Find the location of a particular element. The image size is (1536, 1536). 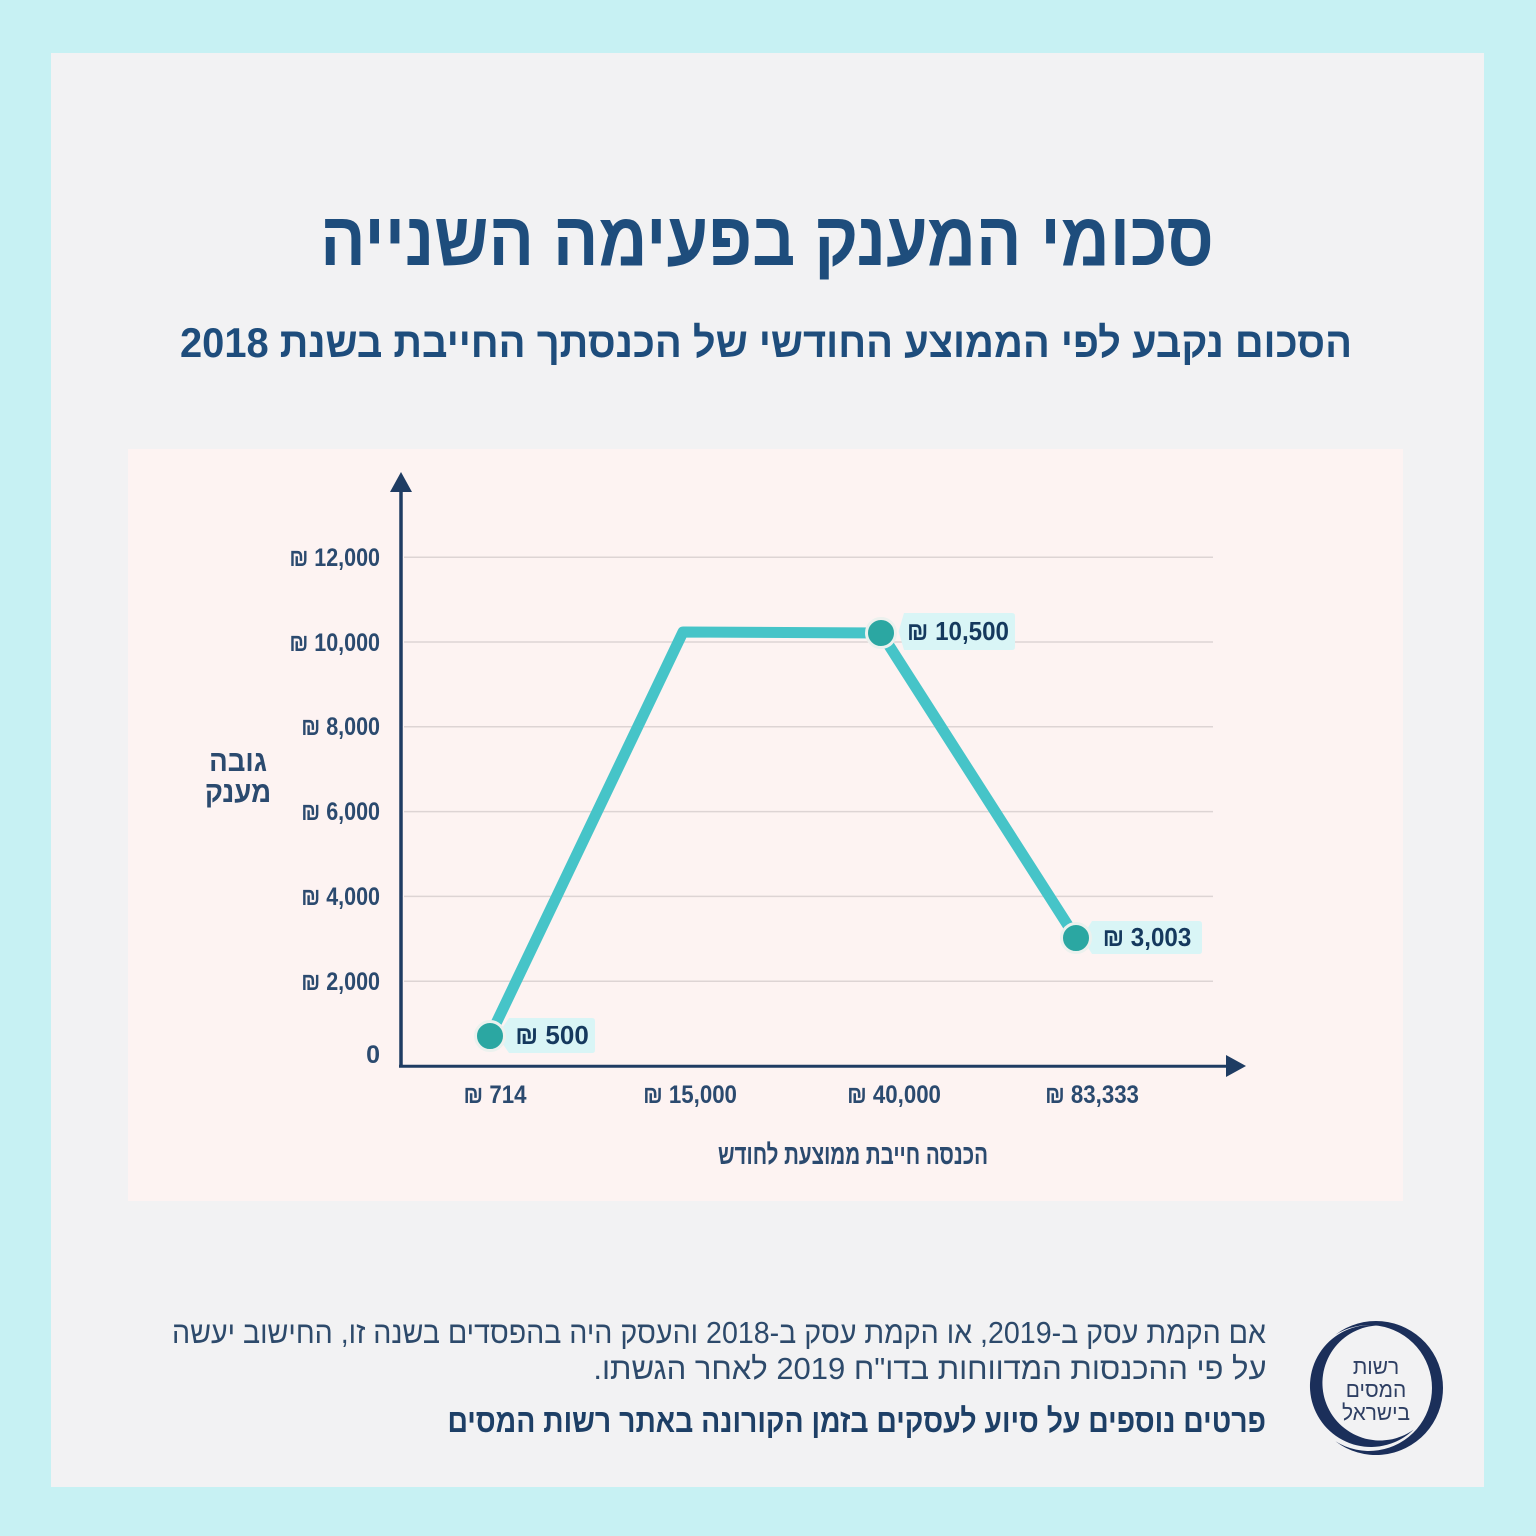

svg-text: ₪ 40,000 is located at coordinates (894, 1095).